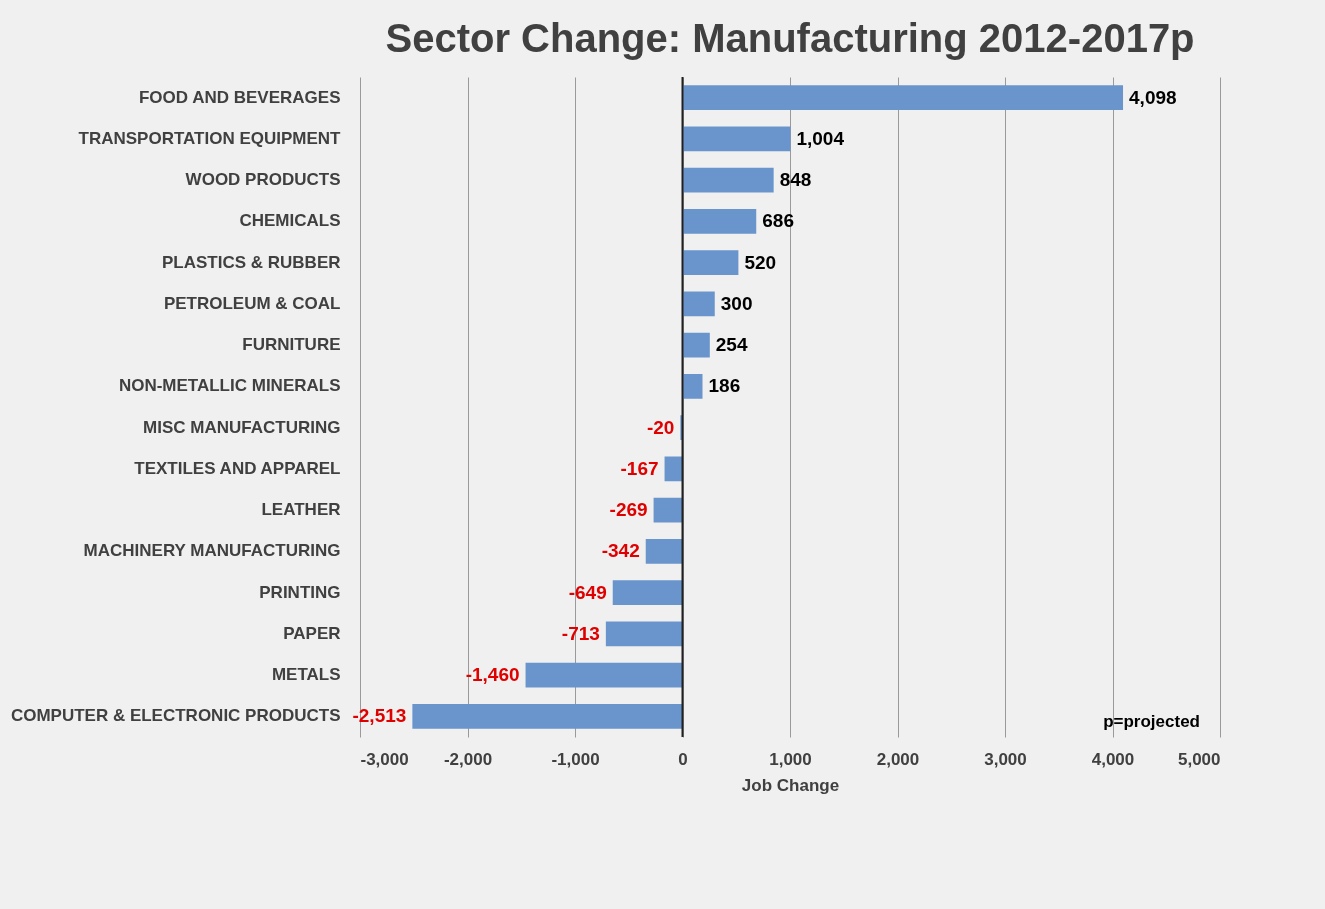 This screenshot has width=1325, height=909. Describe the element at coordinates (660, 427) in the screenshot. I see `data-label: -20` at that location.